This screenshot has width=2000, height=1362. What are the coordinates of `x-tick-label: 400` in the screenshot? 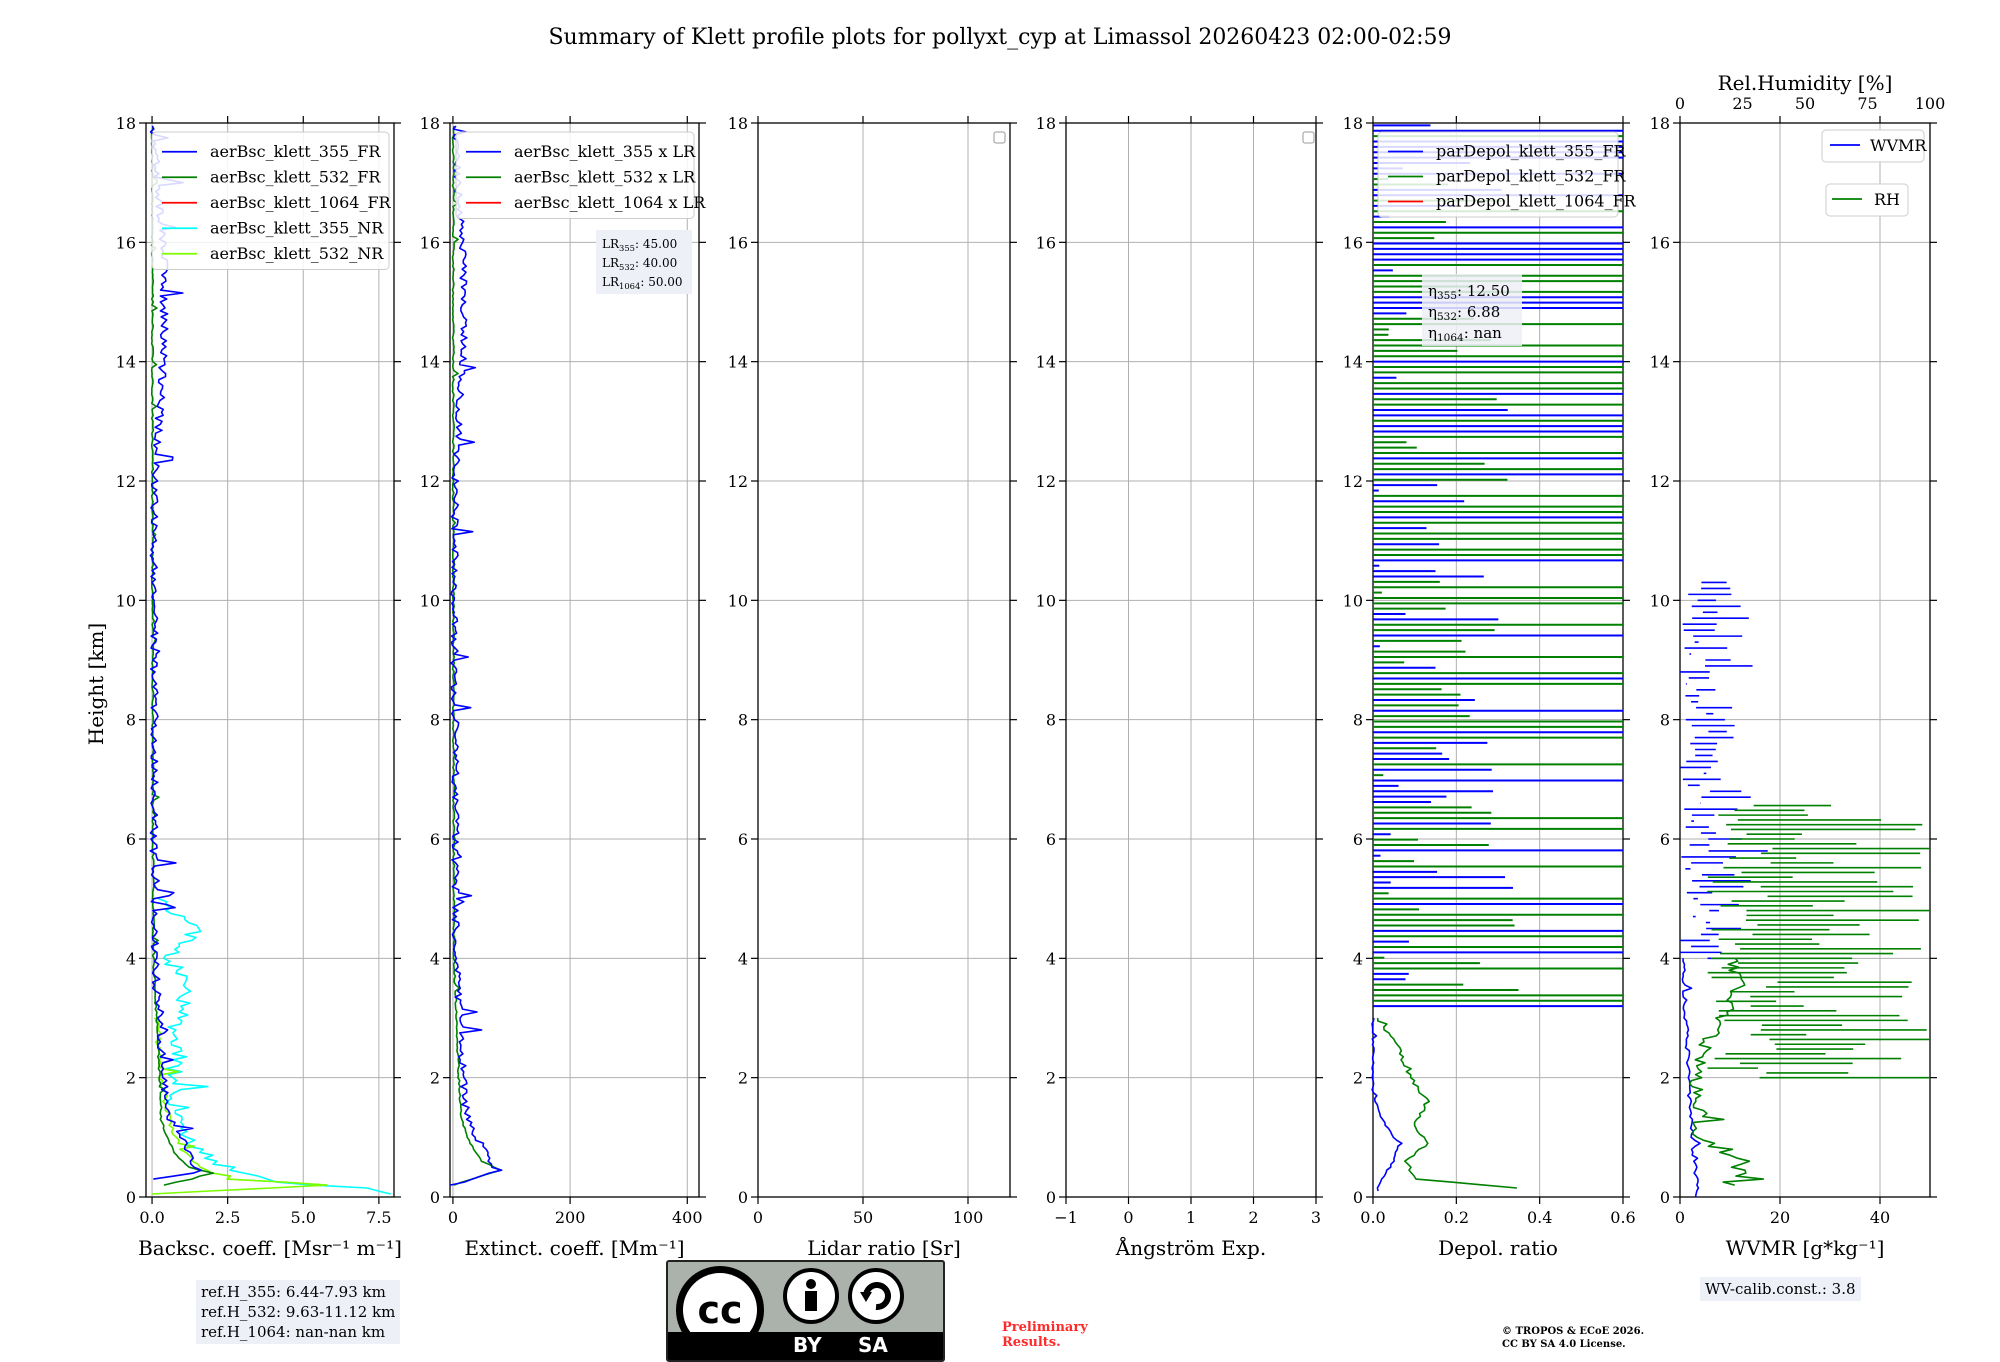 It's located at (687, 1217).